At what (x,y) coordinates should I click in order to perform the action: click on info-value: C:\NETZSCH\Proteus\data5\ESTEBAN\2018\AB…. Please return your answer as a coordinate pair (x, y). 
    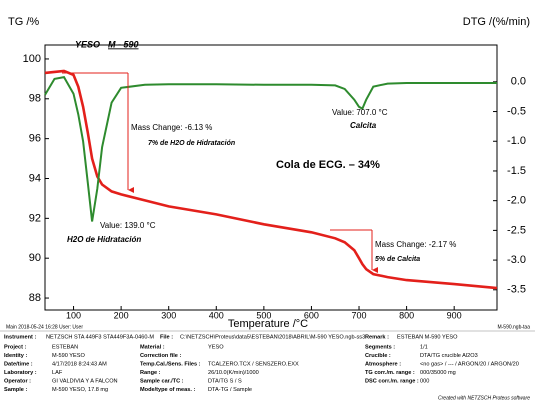
    Looking at the image, I should click on (272, 337).